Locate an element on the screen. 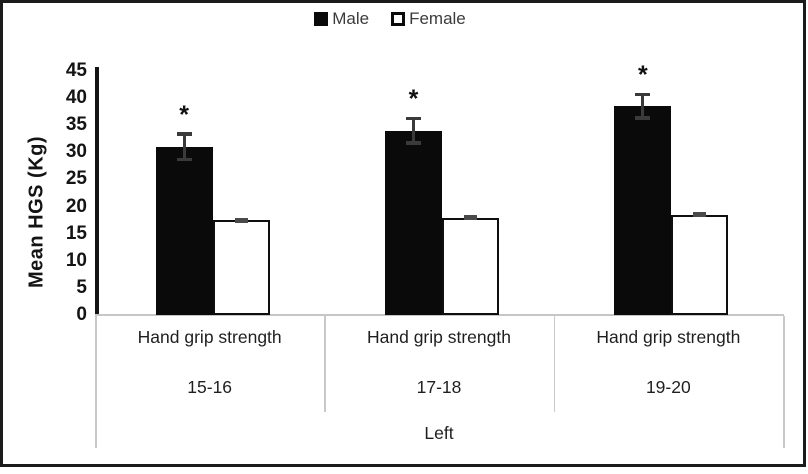  y-tick-label-25: 25 is located at coordinates (76, 179).